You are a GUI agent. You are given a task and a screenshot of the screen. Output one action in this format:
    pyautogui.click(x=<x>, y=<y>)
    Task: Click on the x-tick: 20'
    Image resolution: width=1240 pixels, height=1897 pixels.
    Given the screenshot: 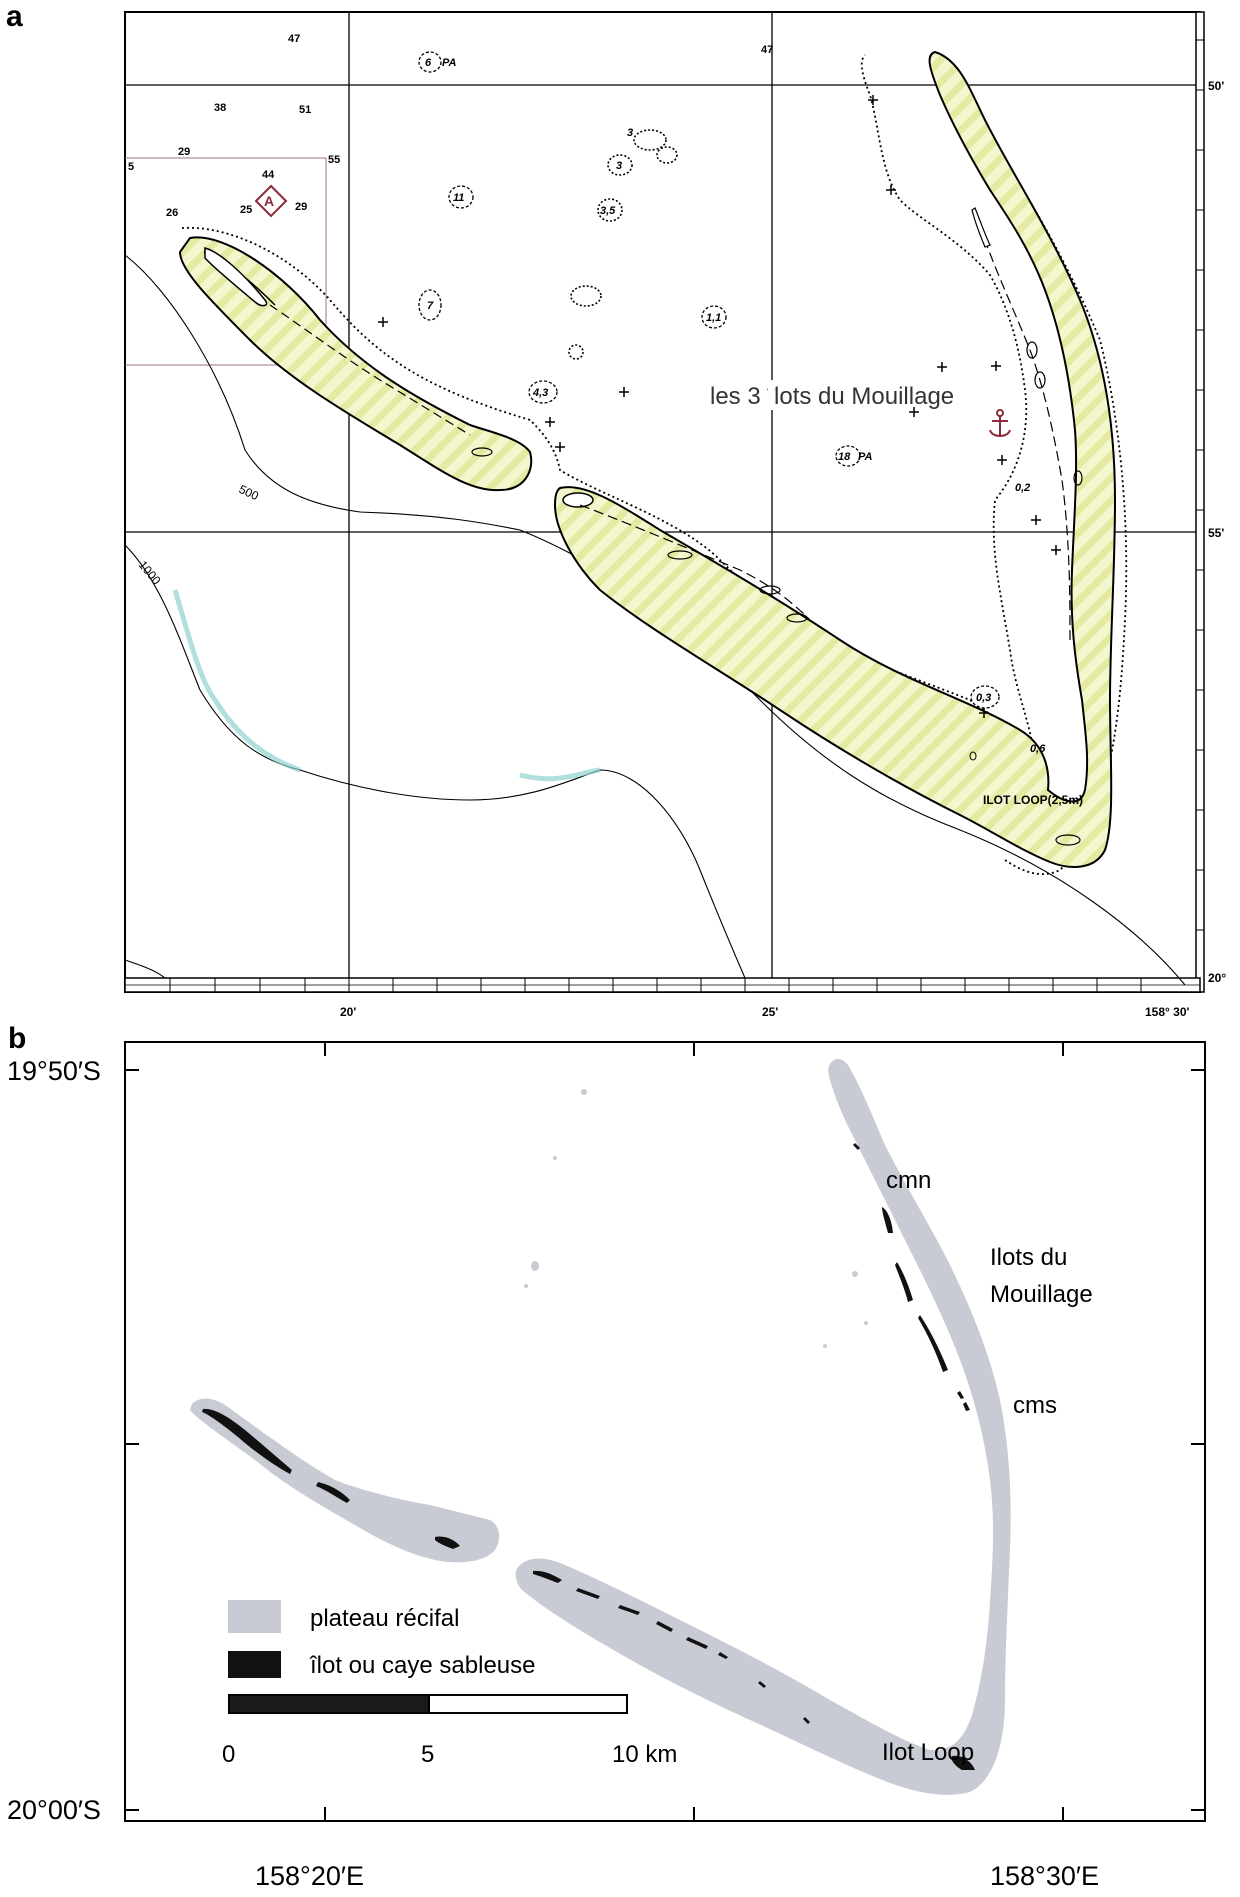 What is the action you would take?
    pyautogui.click(x=348, y=1012)
    